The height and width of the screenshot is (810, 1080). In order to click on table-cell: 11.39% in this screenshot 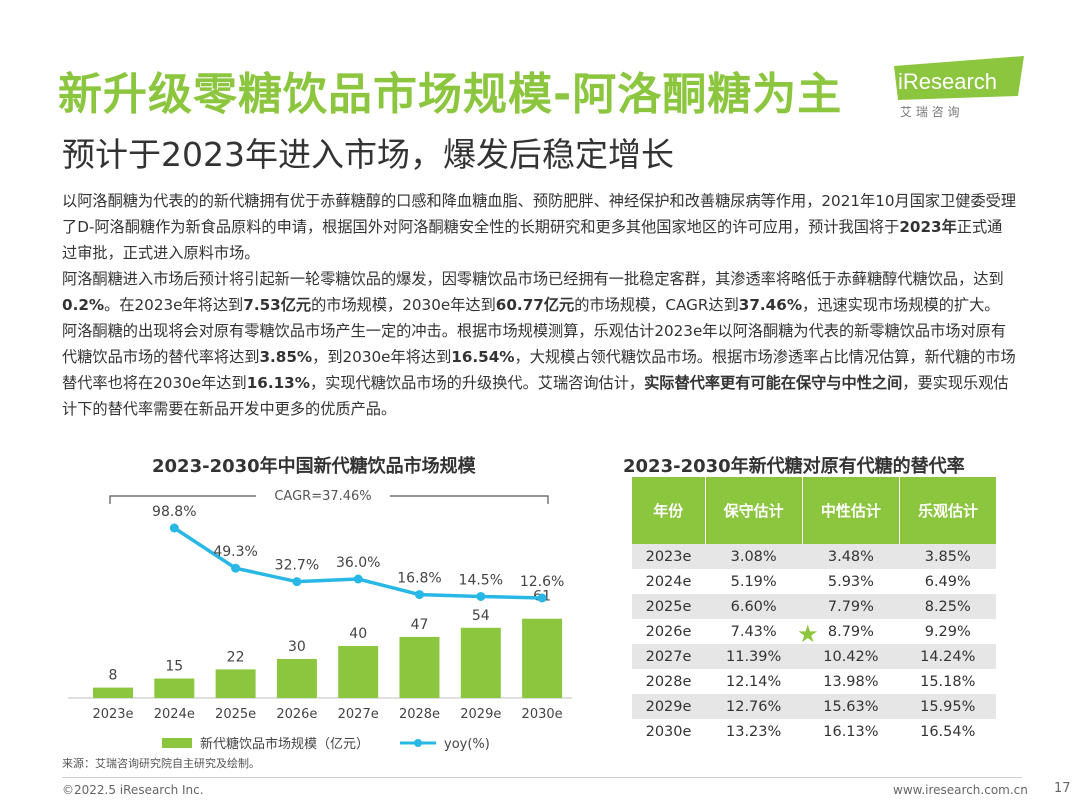, I will do `click(754, 656)`.